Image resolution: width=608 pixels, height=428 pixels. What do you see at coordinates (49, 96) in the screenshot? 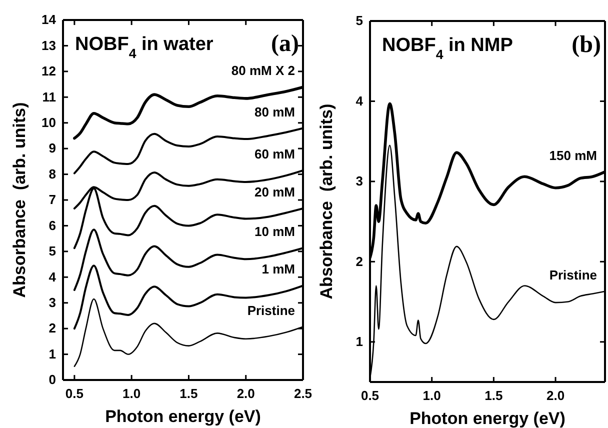
I see `y-tick-label: 11` at bounding box center [49, 96].